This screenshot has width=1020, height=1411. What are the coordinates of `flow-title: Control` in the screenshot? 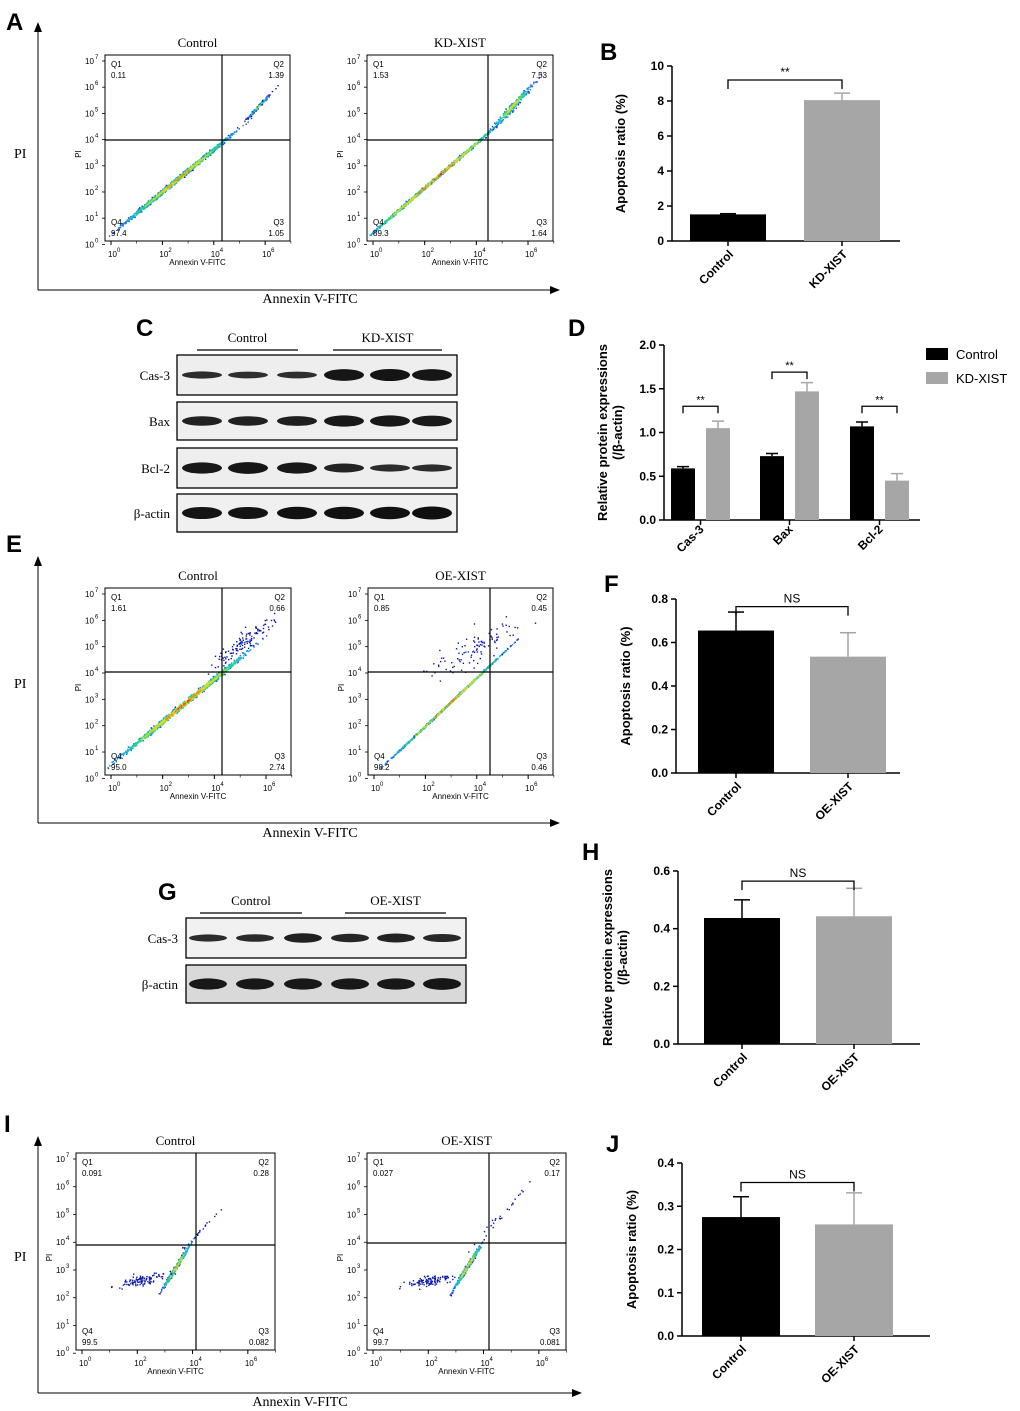 It's located at (198, 575).